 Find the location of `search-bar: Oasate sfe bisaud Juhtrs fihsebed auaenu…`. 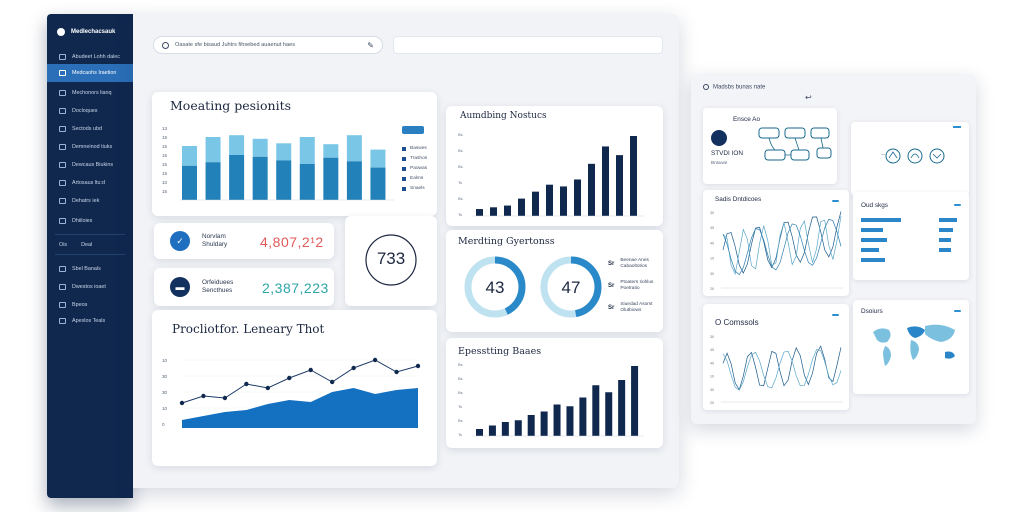

search-bar: Oasate sfe bisaud Juhtrs fihsebed auaenu… is located at coordinates (268, 45).